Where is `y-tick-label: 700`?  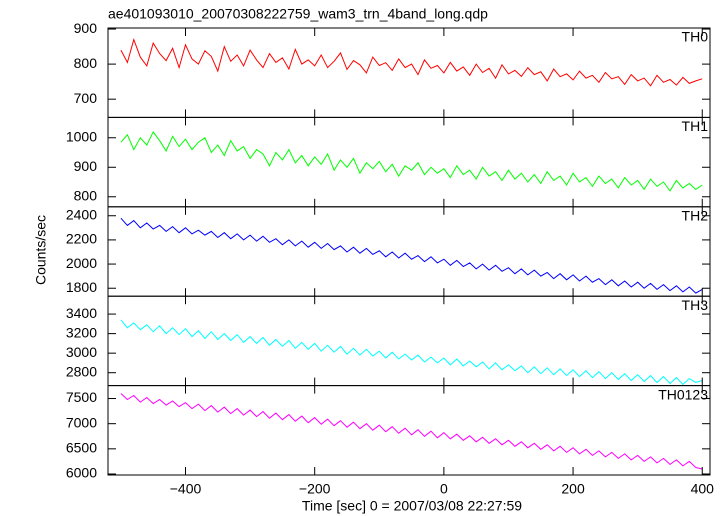 y-tick-label: 700 is located at coordinates (86, 98).